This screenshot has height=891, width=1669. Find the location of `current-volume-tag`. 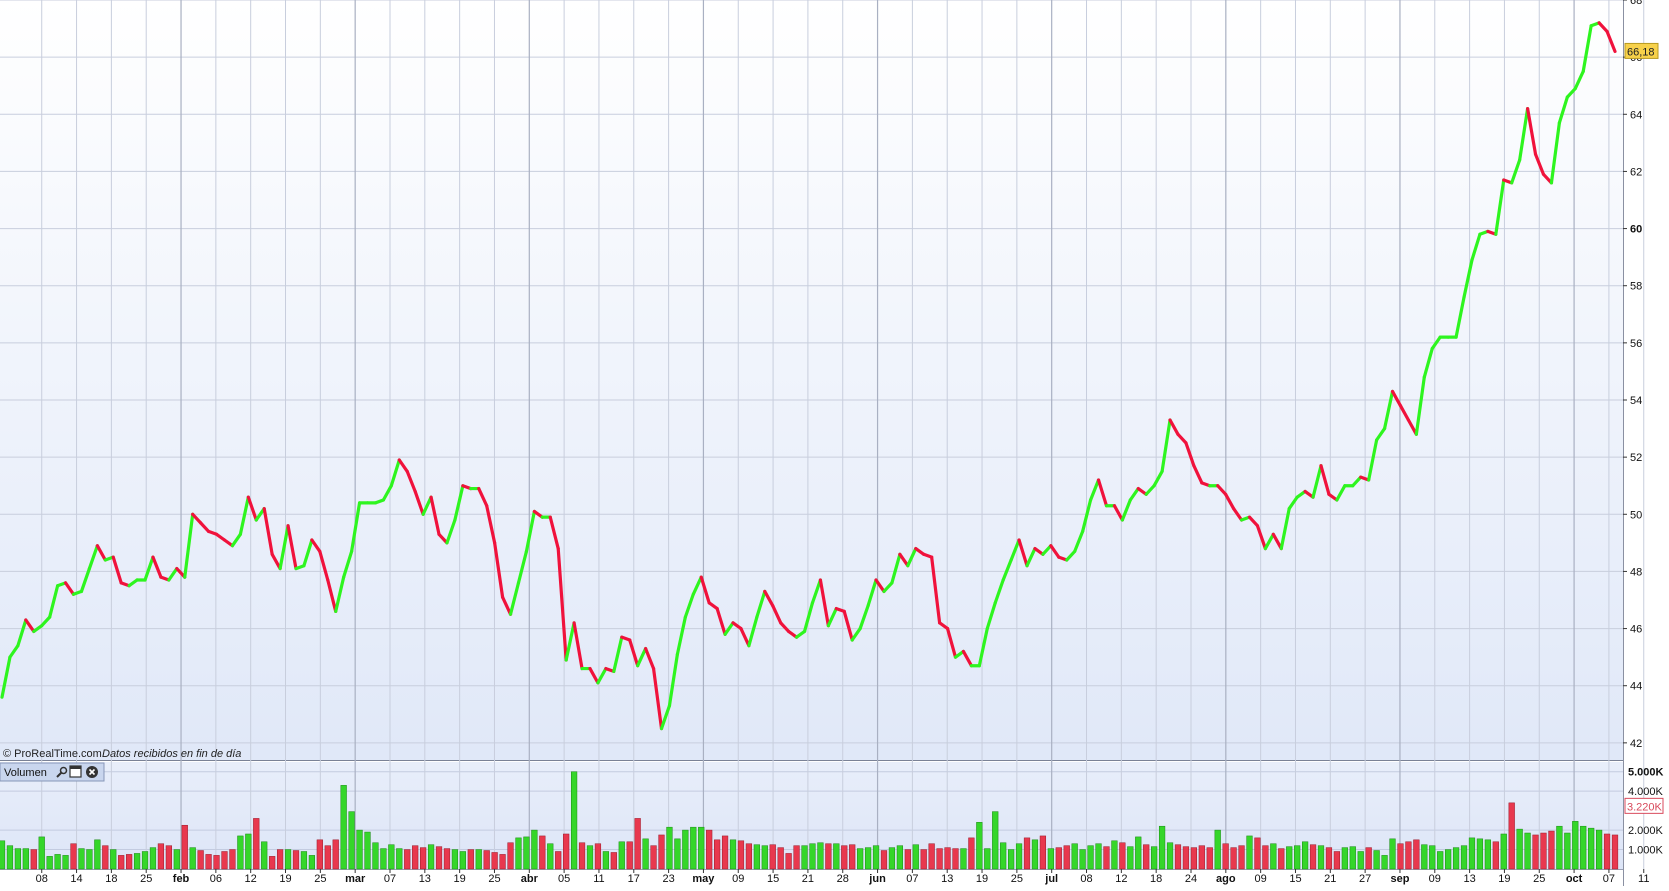

current-volume-tag is located at coordinates (1644, 805).